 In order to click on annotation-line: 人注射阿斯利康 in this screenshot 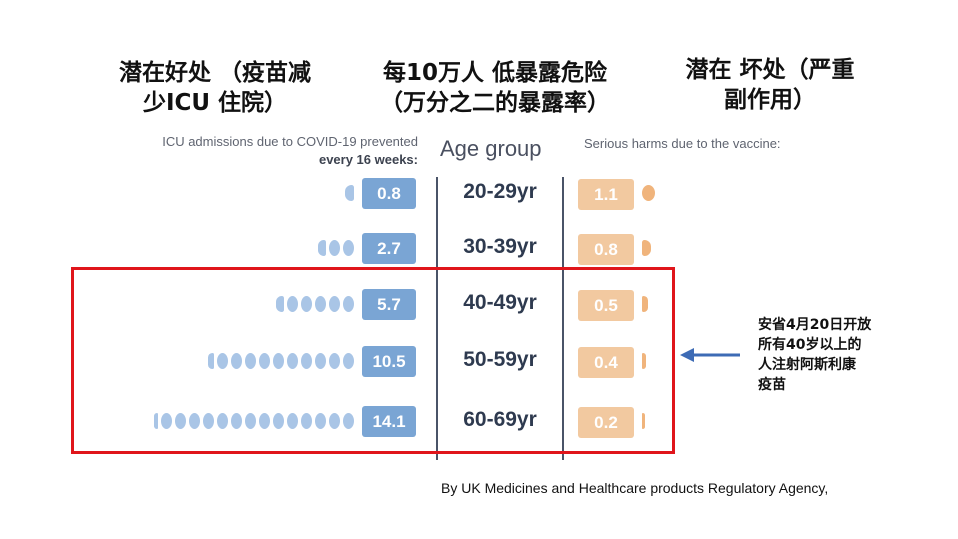, I will do `click(807, 365)`.